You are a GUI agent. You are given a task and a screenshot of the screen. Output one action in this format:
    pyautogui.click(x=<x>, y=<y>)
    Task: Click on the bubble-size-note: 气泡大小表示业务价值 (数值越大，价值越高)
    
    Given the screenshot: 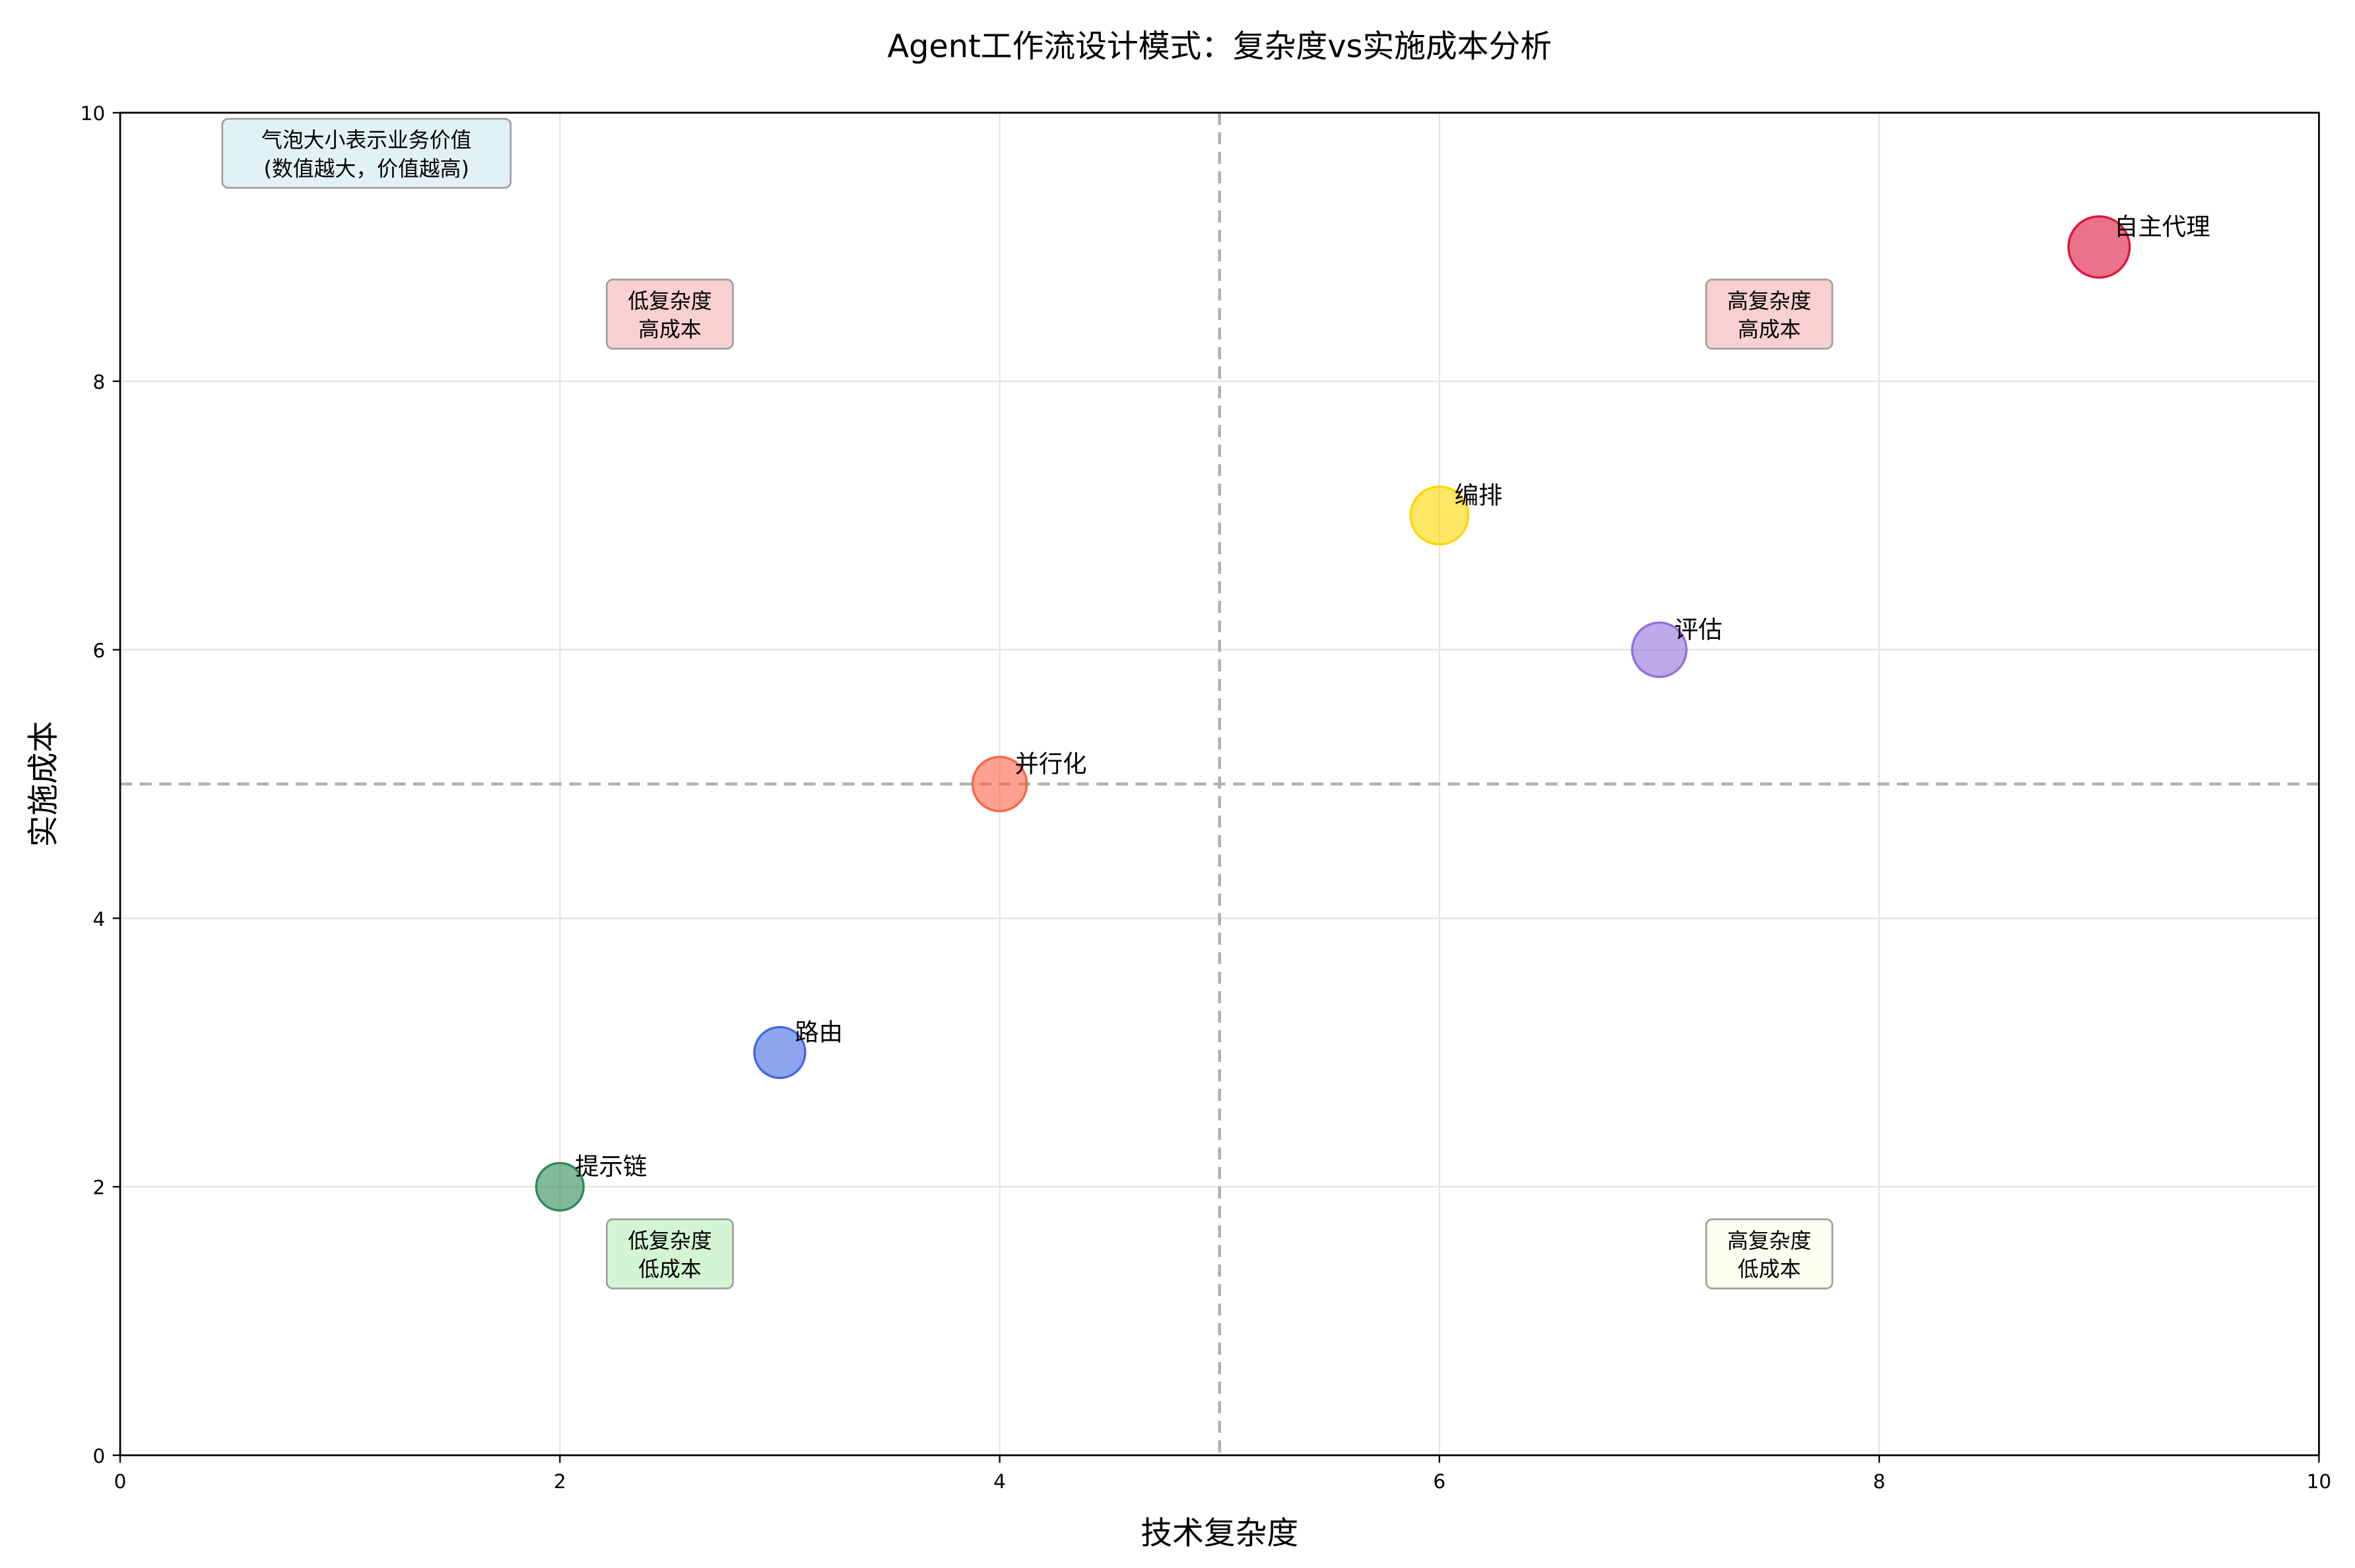 What is the action you would take?
    pyautogui.click(x=367, y=153)
    